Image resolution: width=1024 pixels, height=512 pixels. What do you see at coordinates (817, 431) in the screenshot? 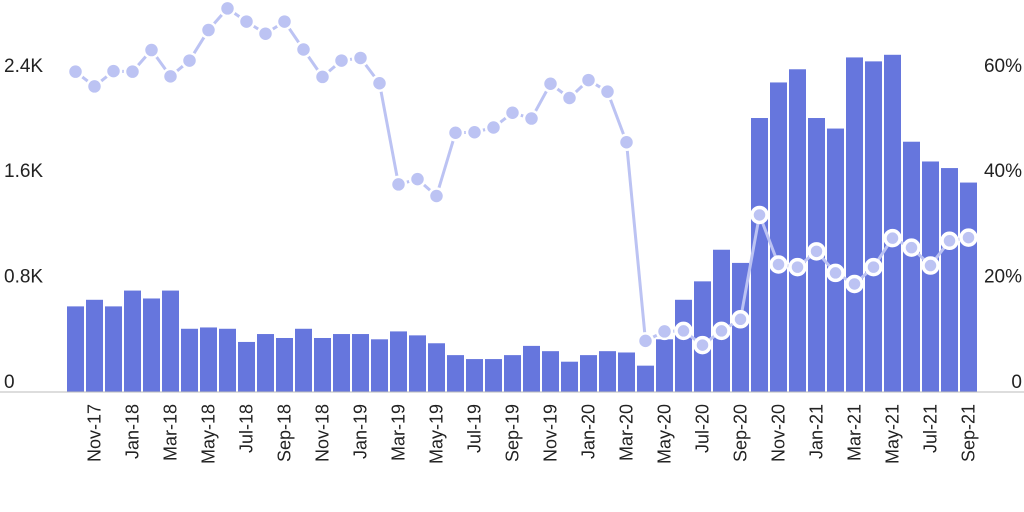
I see `x-tick-label: Jan-21` at bounding box center [817, 431].